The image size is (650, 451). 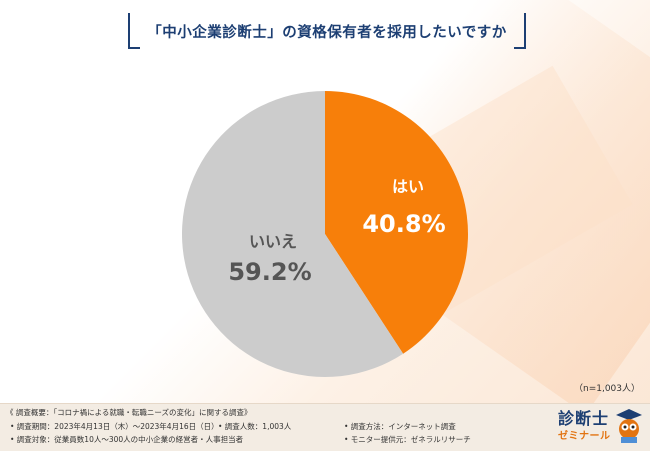 I want to click on survey-target: • 調査対象：従業員数10人〜300人の中小企業の経営者・人事担当者, so click(x=127, y=439).